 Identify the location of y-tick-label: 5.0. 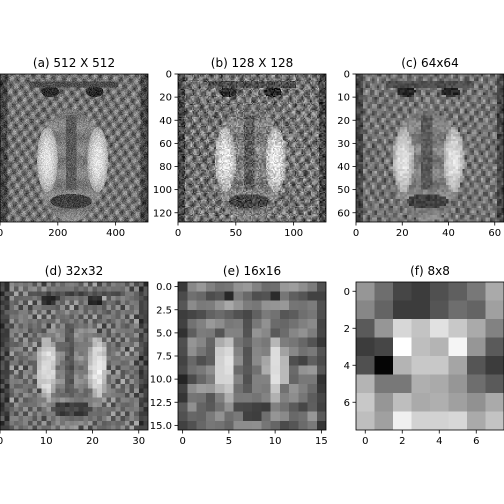
(164, 333).